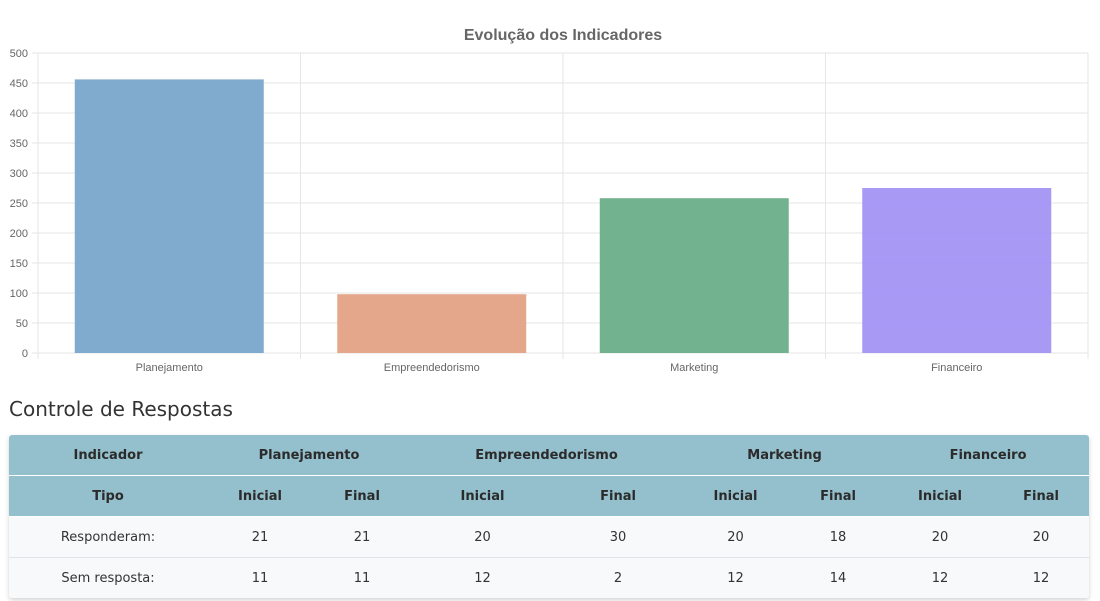  I want to click on y-tick-label: 100, so click(19, 294).